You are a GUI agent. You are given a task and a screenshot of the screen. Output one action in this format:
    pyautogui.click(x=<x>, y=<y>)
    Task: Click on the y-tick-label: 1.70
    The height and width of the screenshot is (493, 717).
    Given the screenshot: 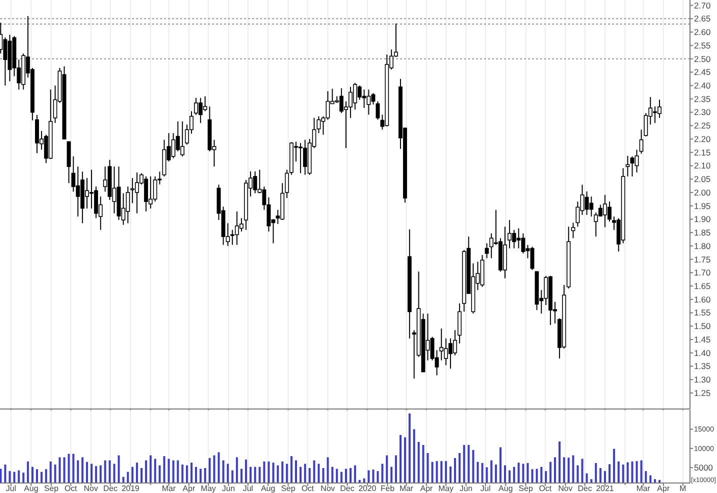 What is the action you would take?
    pyautogui.click(x=702, y=273)
    